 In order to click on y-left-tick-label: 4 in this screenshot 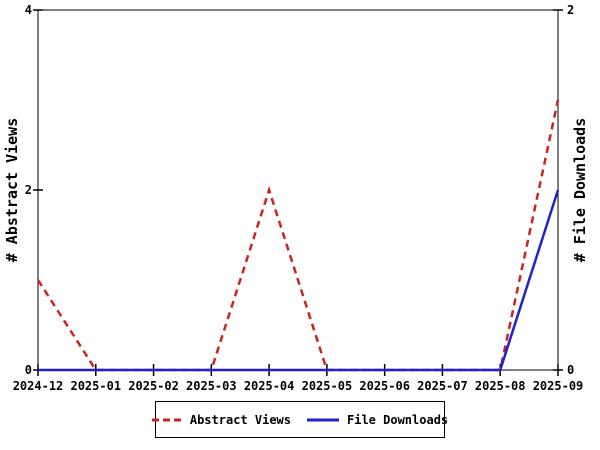, I will do `click(28, 10)`.